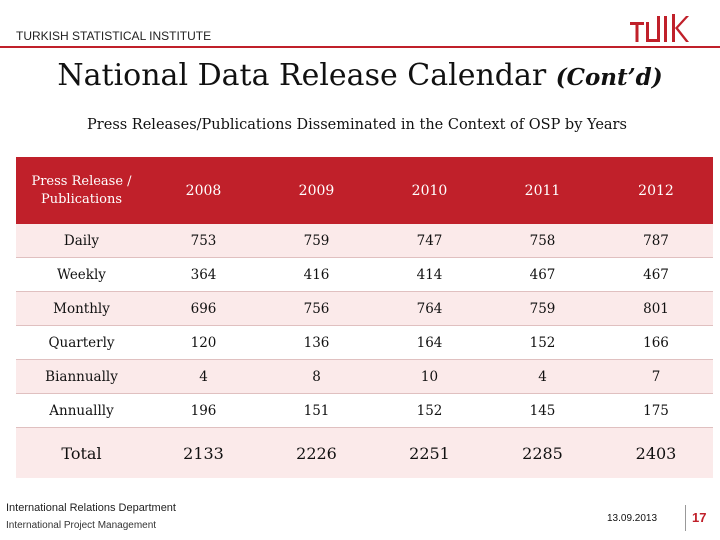 The image size is (720, 540). Describe the element at coordinates (203, 410) in the screenshot. I see `table-cell: 196` at that location.